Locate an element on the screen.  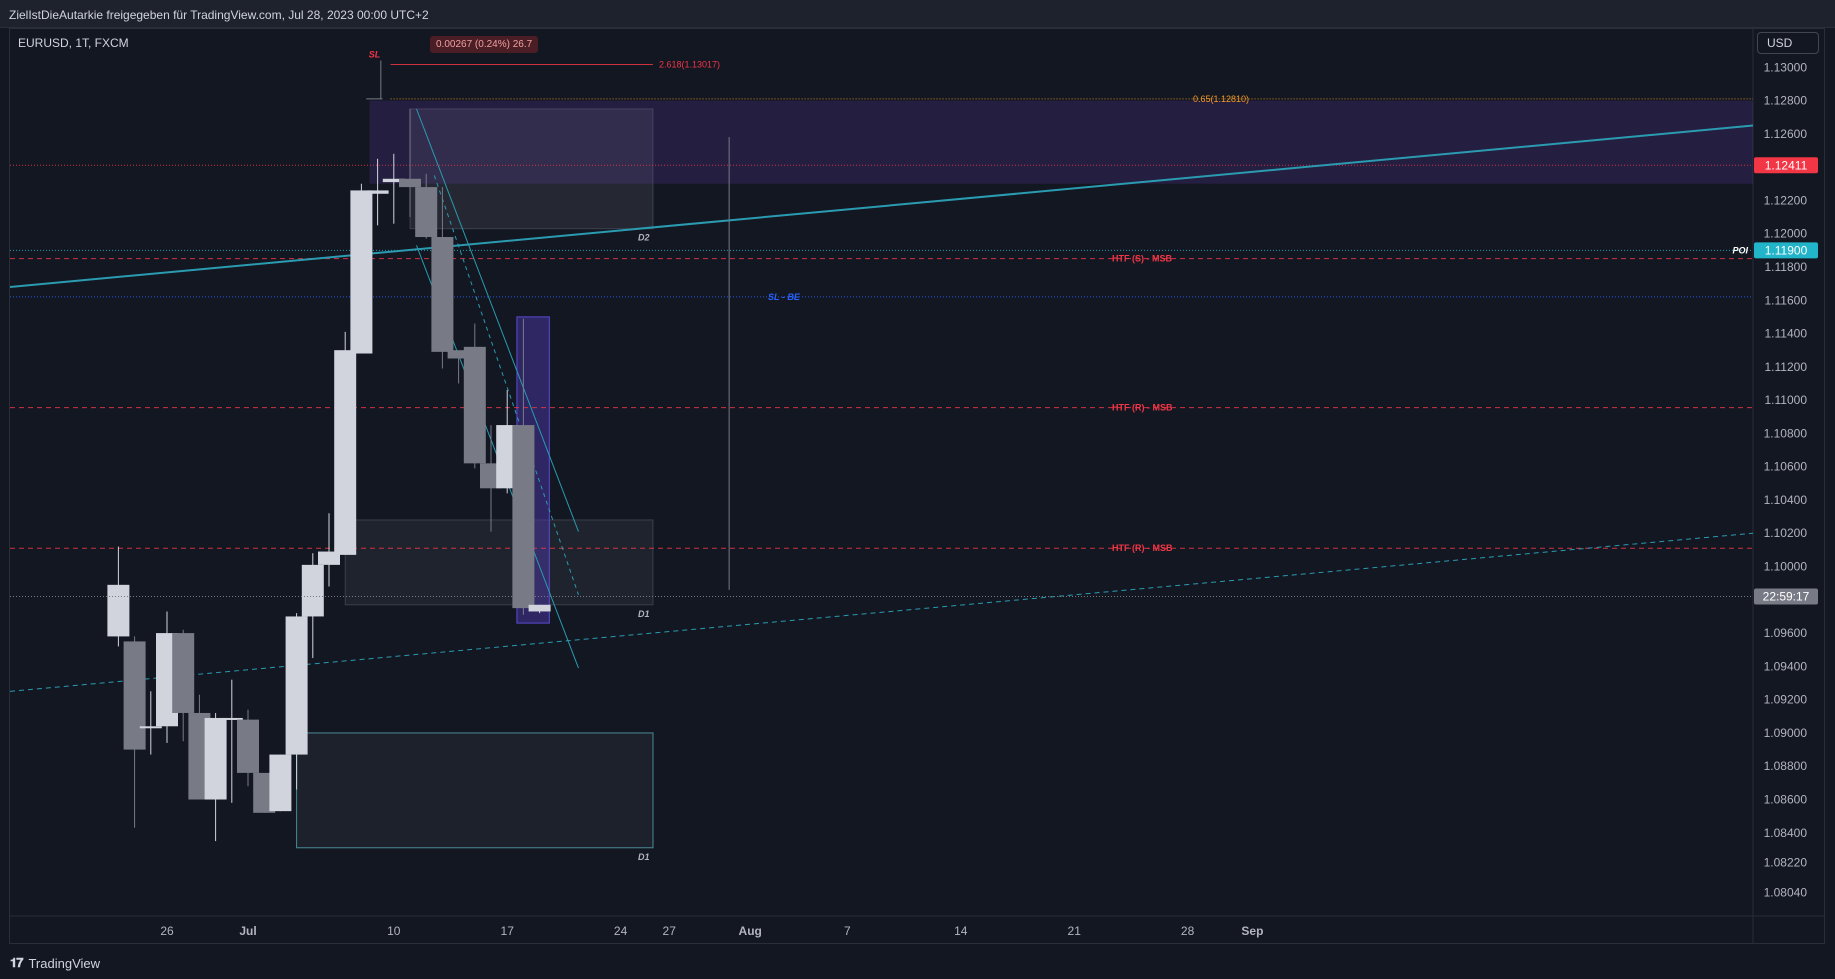
y-tick-label: 1.08040 is located at coordinates (1786, 893).